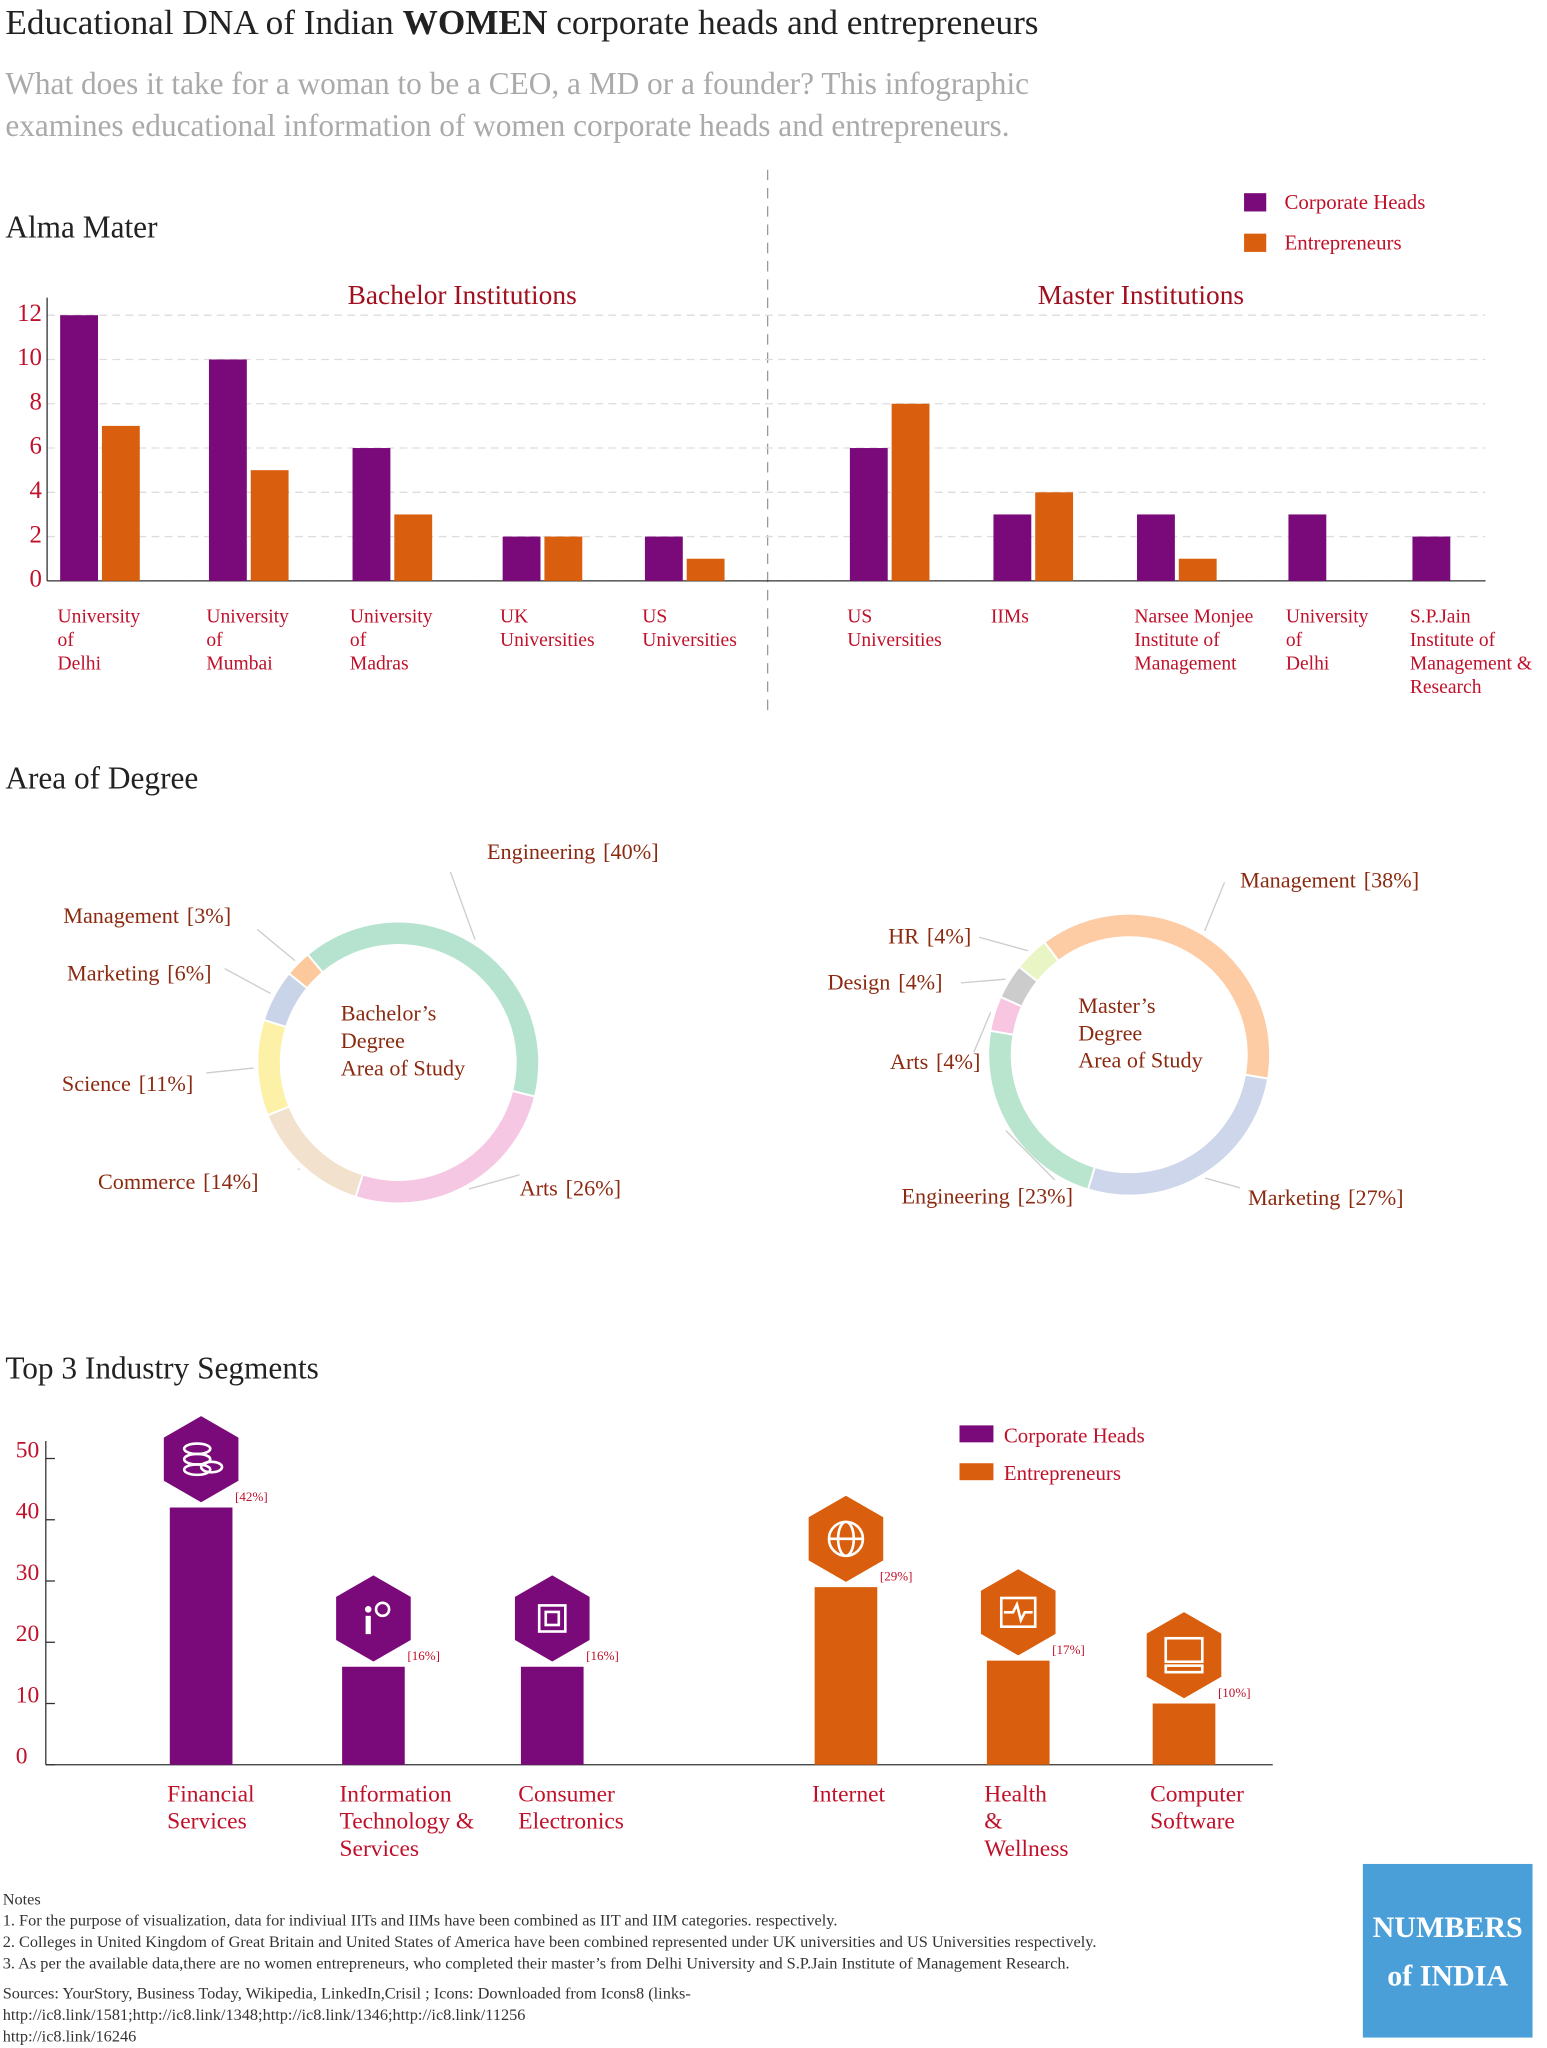 The height and width of the screenshot is (2048, 1547). I want to click on slice-label: HR [4%], so click(929, 936).